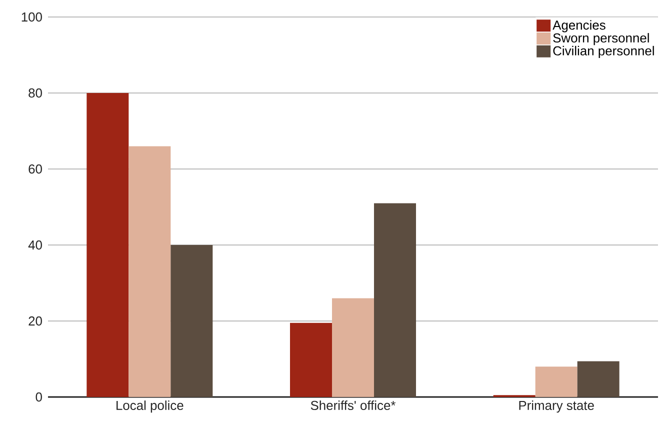 The width and height of the screenshot is (665, 425). Describe the element at coordinates (579, 26) in the screenshot. I see `legend-label: Agencies` at that location.